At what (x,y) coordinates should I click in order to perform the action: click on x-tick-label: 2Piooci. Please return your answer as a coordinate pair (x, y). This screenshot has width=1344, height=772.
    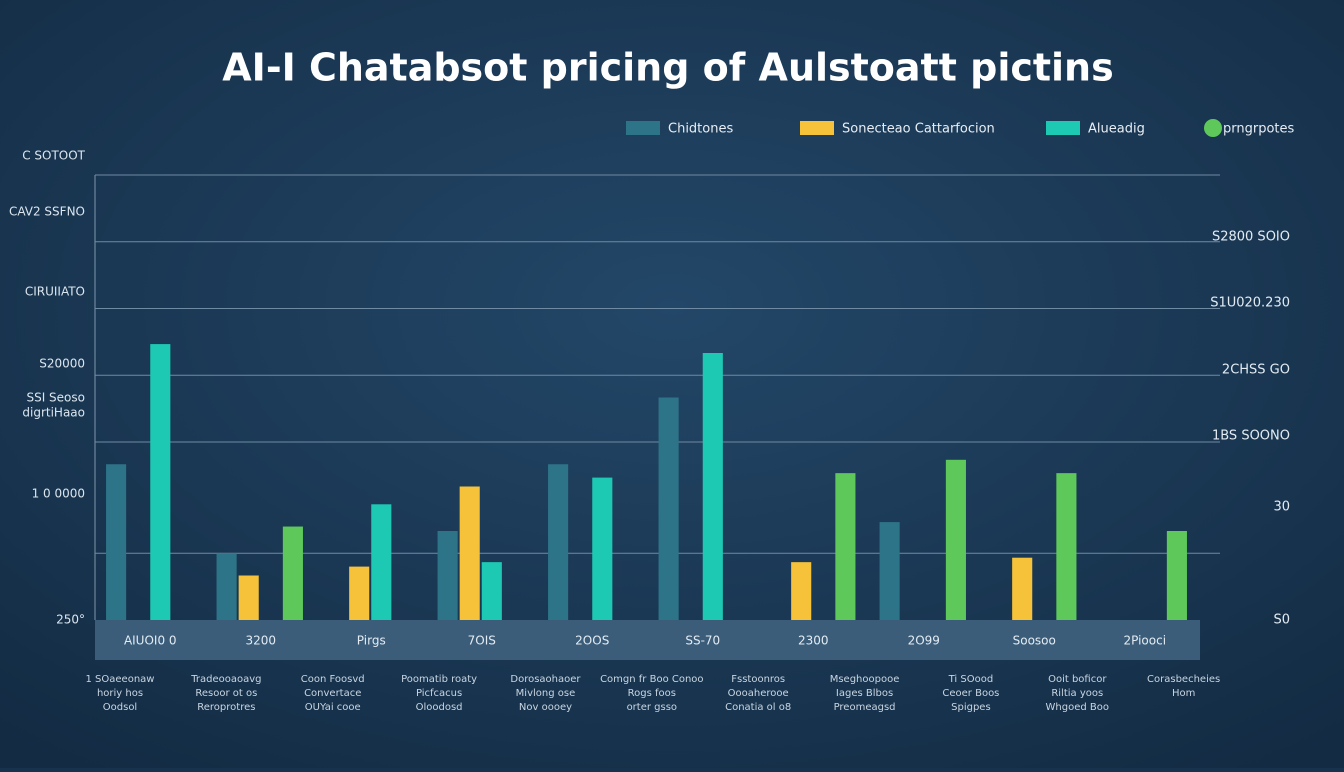
    Looking at the image, I should click on (1144, 641).